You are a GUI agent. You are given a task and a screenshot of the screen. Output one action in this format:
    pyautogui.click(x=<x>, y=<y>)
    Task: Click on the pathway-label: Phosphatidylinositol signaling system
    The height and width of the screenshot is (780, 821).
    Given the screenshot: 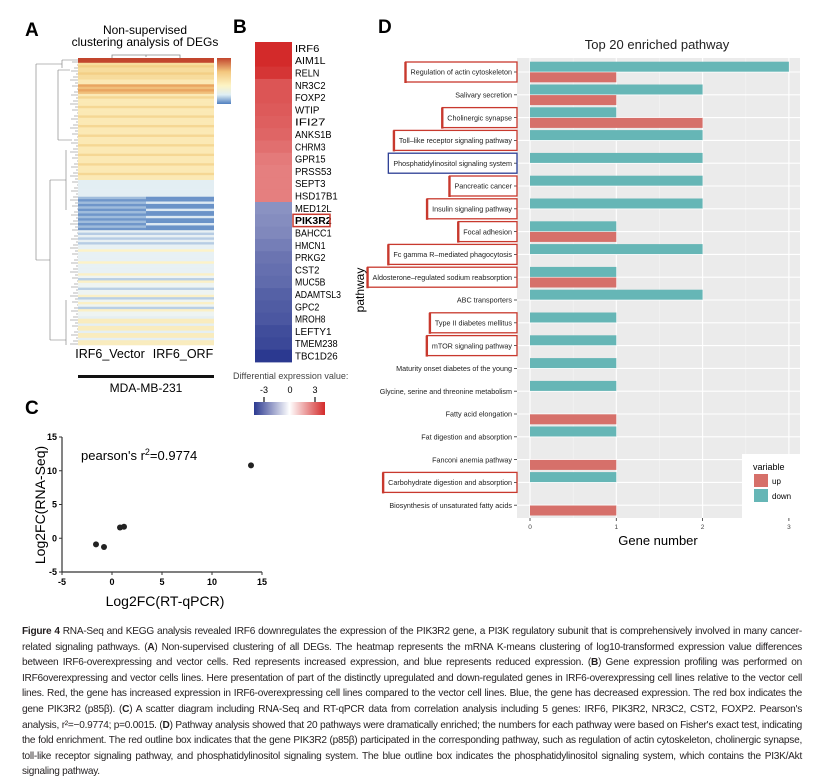 What is the action you would take?
    pyautogui.click(x=452, y=163)
    